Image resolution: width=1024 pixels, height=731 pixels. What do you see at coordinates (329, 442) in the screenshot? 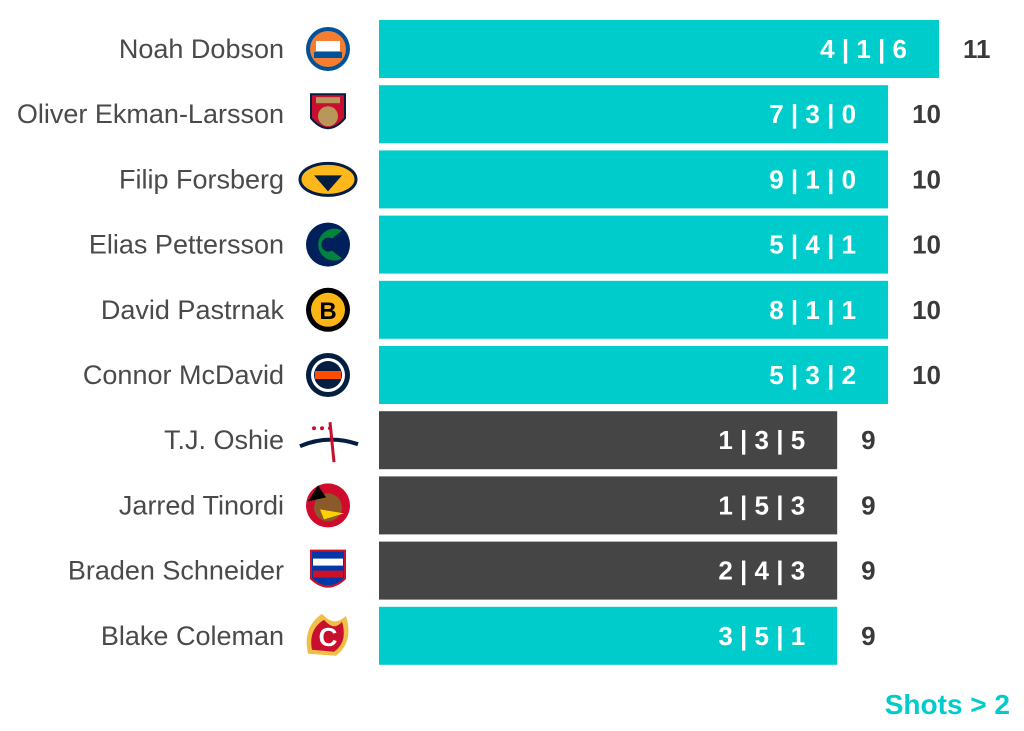
I see `capitals-logo-icon` at bounding box center [329, 442].